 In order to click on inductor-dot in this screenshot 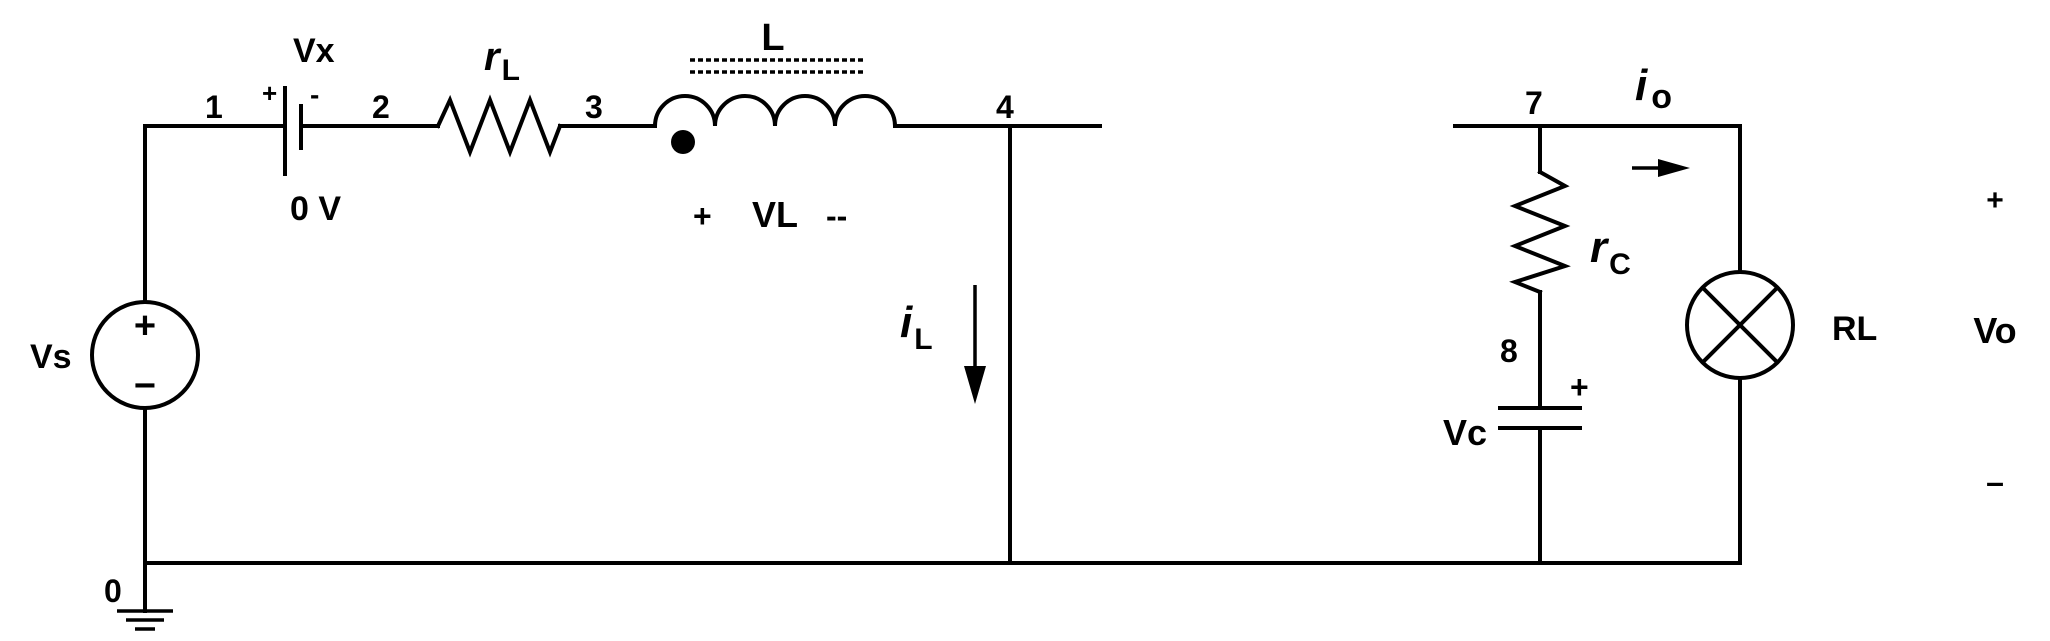, I will do `click(683, 142)`.